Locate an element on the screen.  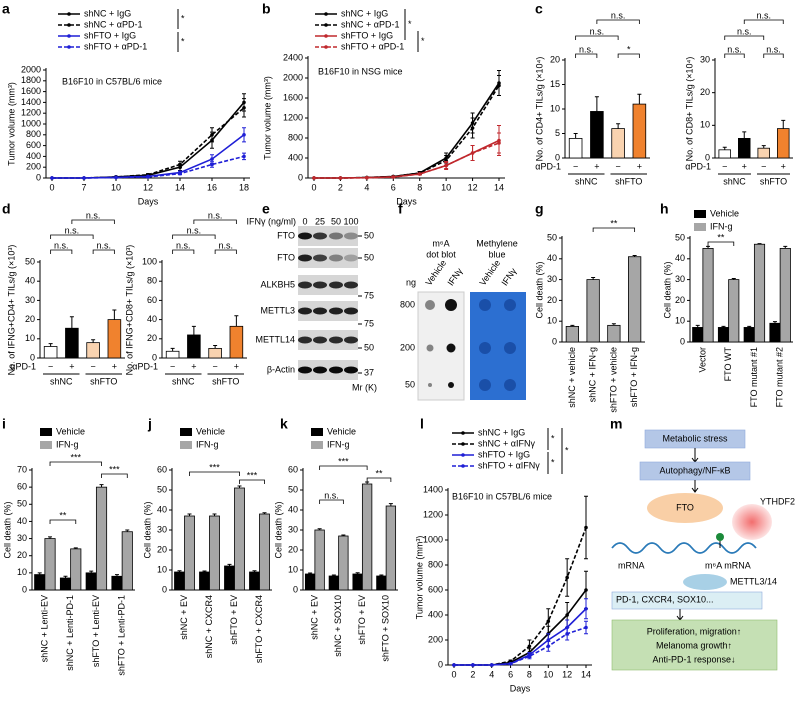
point is located at coordinates (491, 665).